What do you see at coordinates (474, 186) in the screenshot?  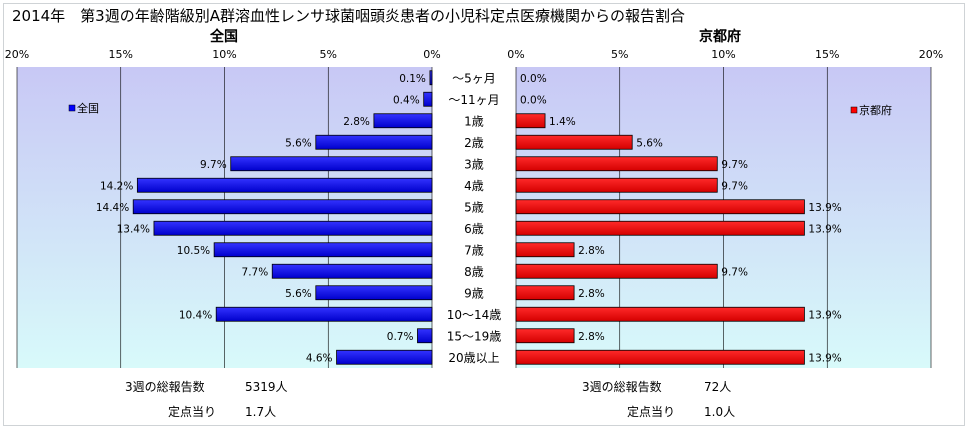 I see `category-label: 4歳` at bounding box center [474, 186].